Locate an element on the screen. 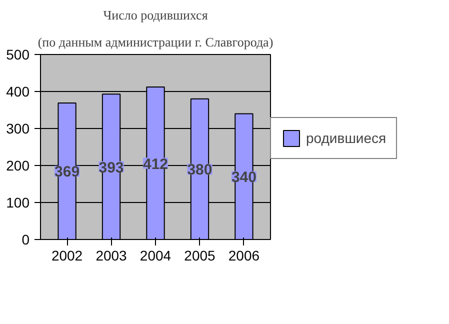 The height and width of the screenshot is (324, 449). x-tick-label: 2002 is located at coordinates (67, 256).